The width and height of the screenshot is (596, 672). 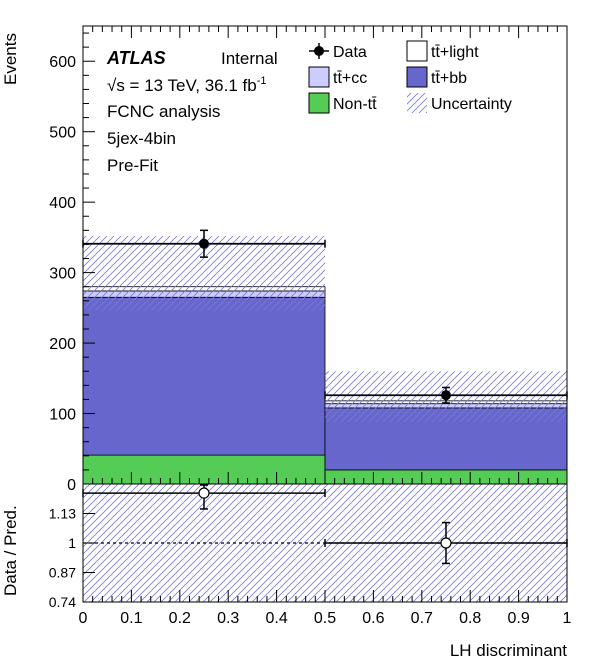 I want to click on internal-label: Internal, so click(x=249, y=58).